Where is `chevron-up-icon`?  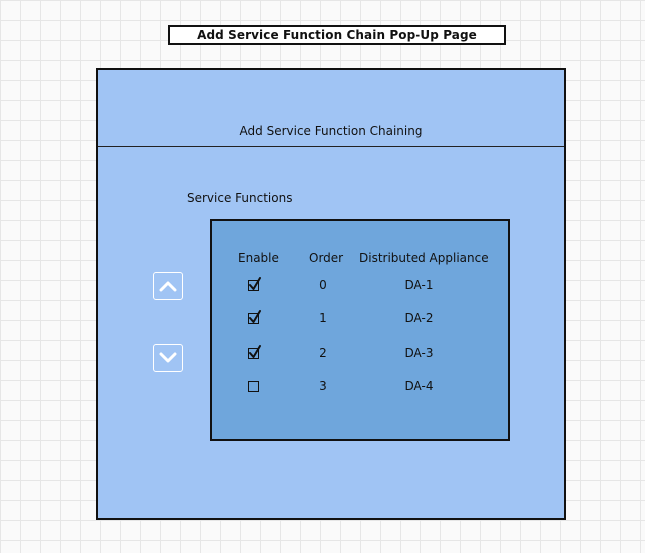
chevron-up-icon is located at coordinates (168, 286).